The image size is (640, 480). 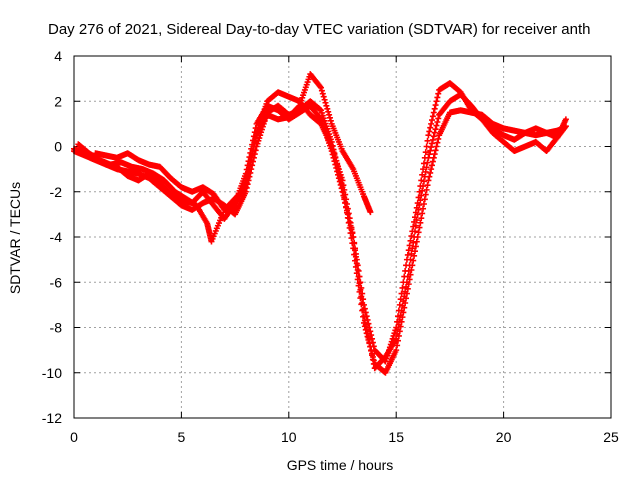 I want to click on x-tick-label: 25, so click(x=611, y=437).